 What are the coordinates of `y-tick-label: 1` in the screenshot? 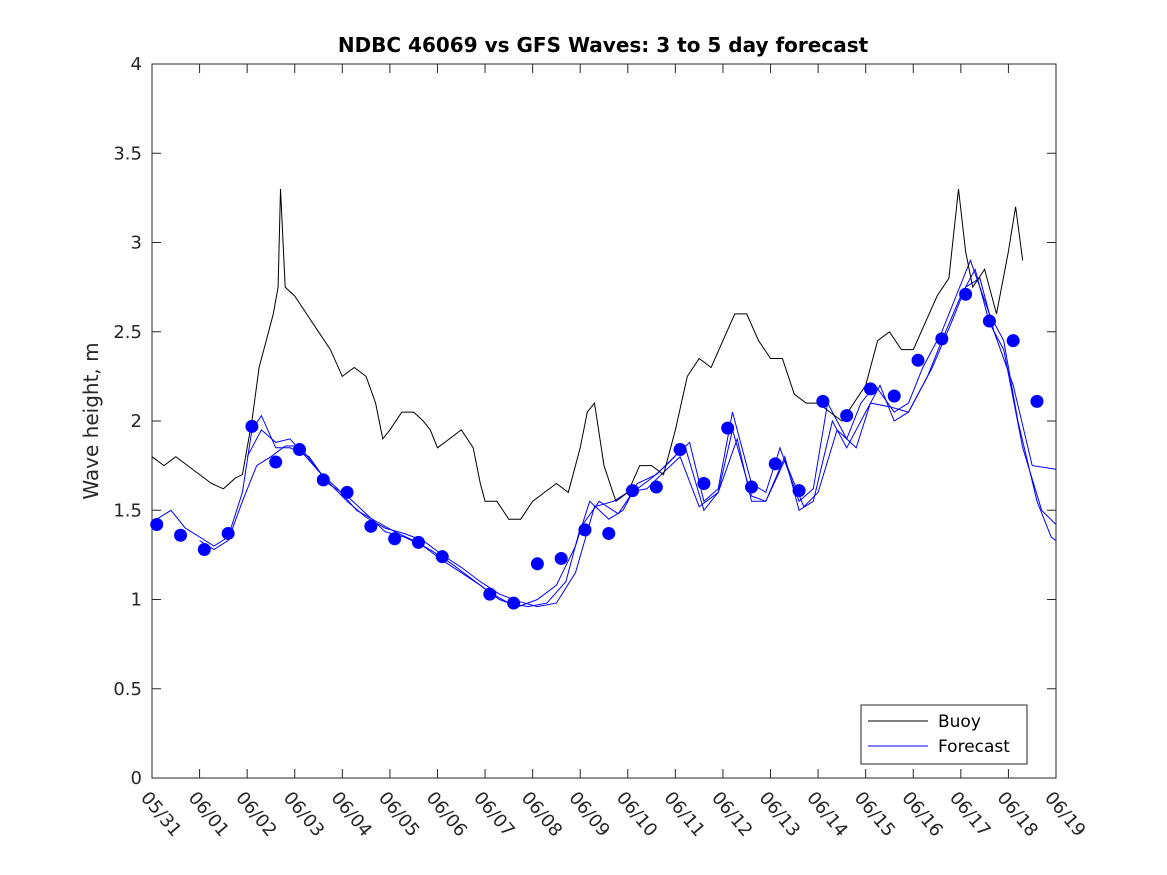 It's located at (136, 600).